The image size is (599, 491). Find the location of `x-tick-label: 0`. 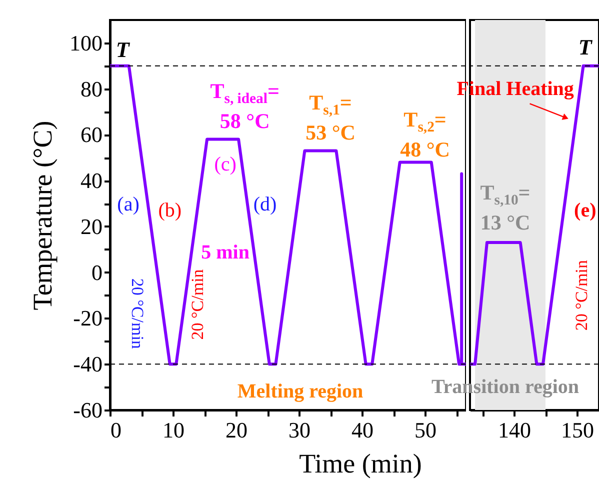

x-tick-label: 0 is located at coordinates (116, 430).